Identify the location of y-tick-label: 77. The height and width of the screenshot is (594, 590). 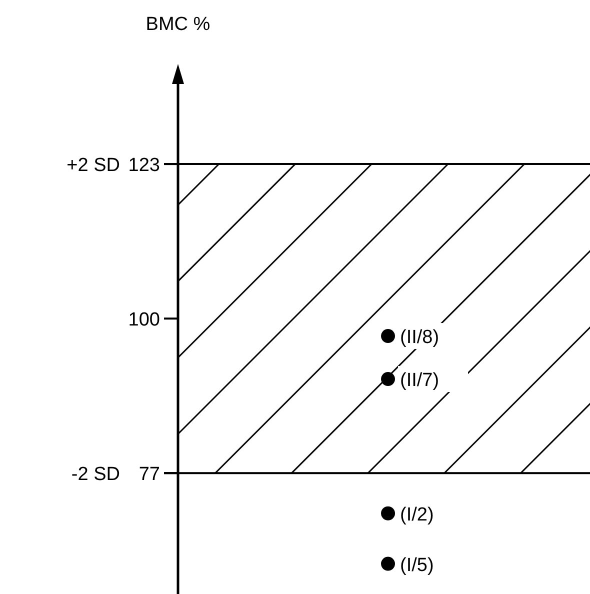
(149, 475).